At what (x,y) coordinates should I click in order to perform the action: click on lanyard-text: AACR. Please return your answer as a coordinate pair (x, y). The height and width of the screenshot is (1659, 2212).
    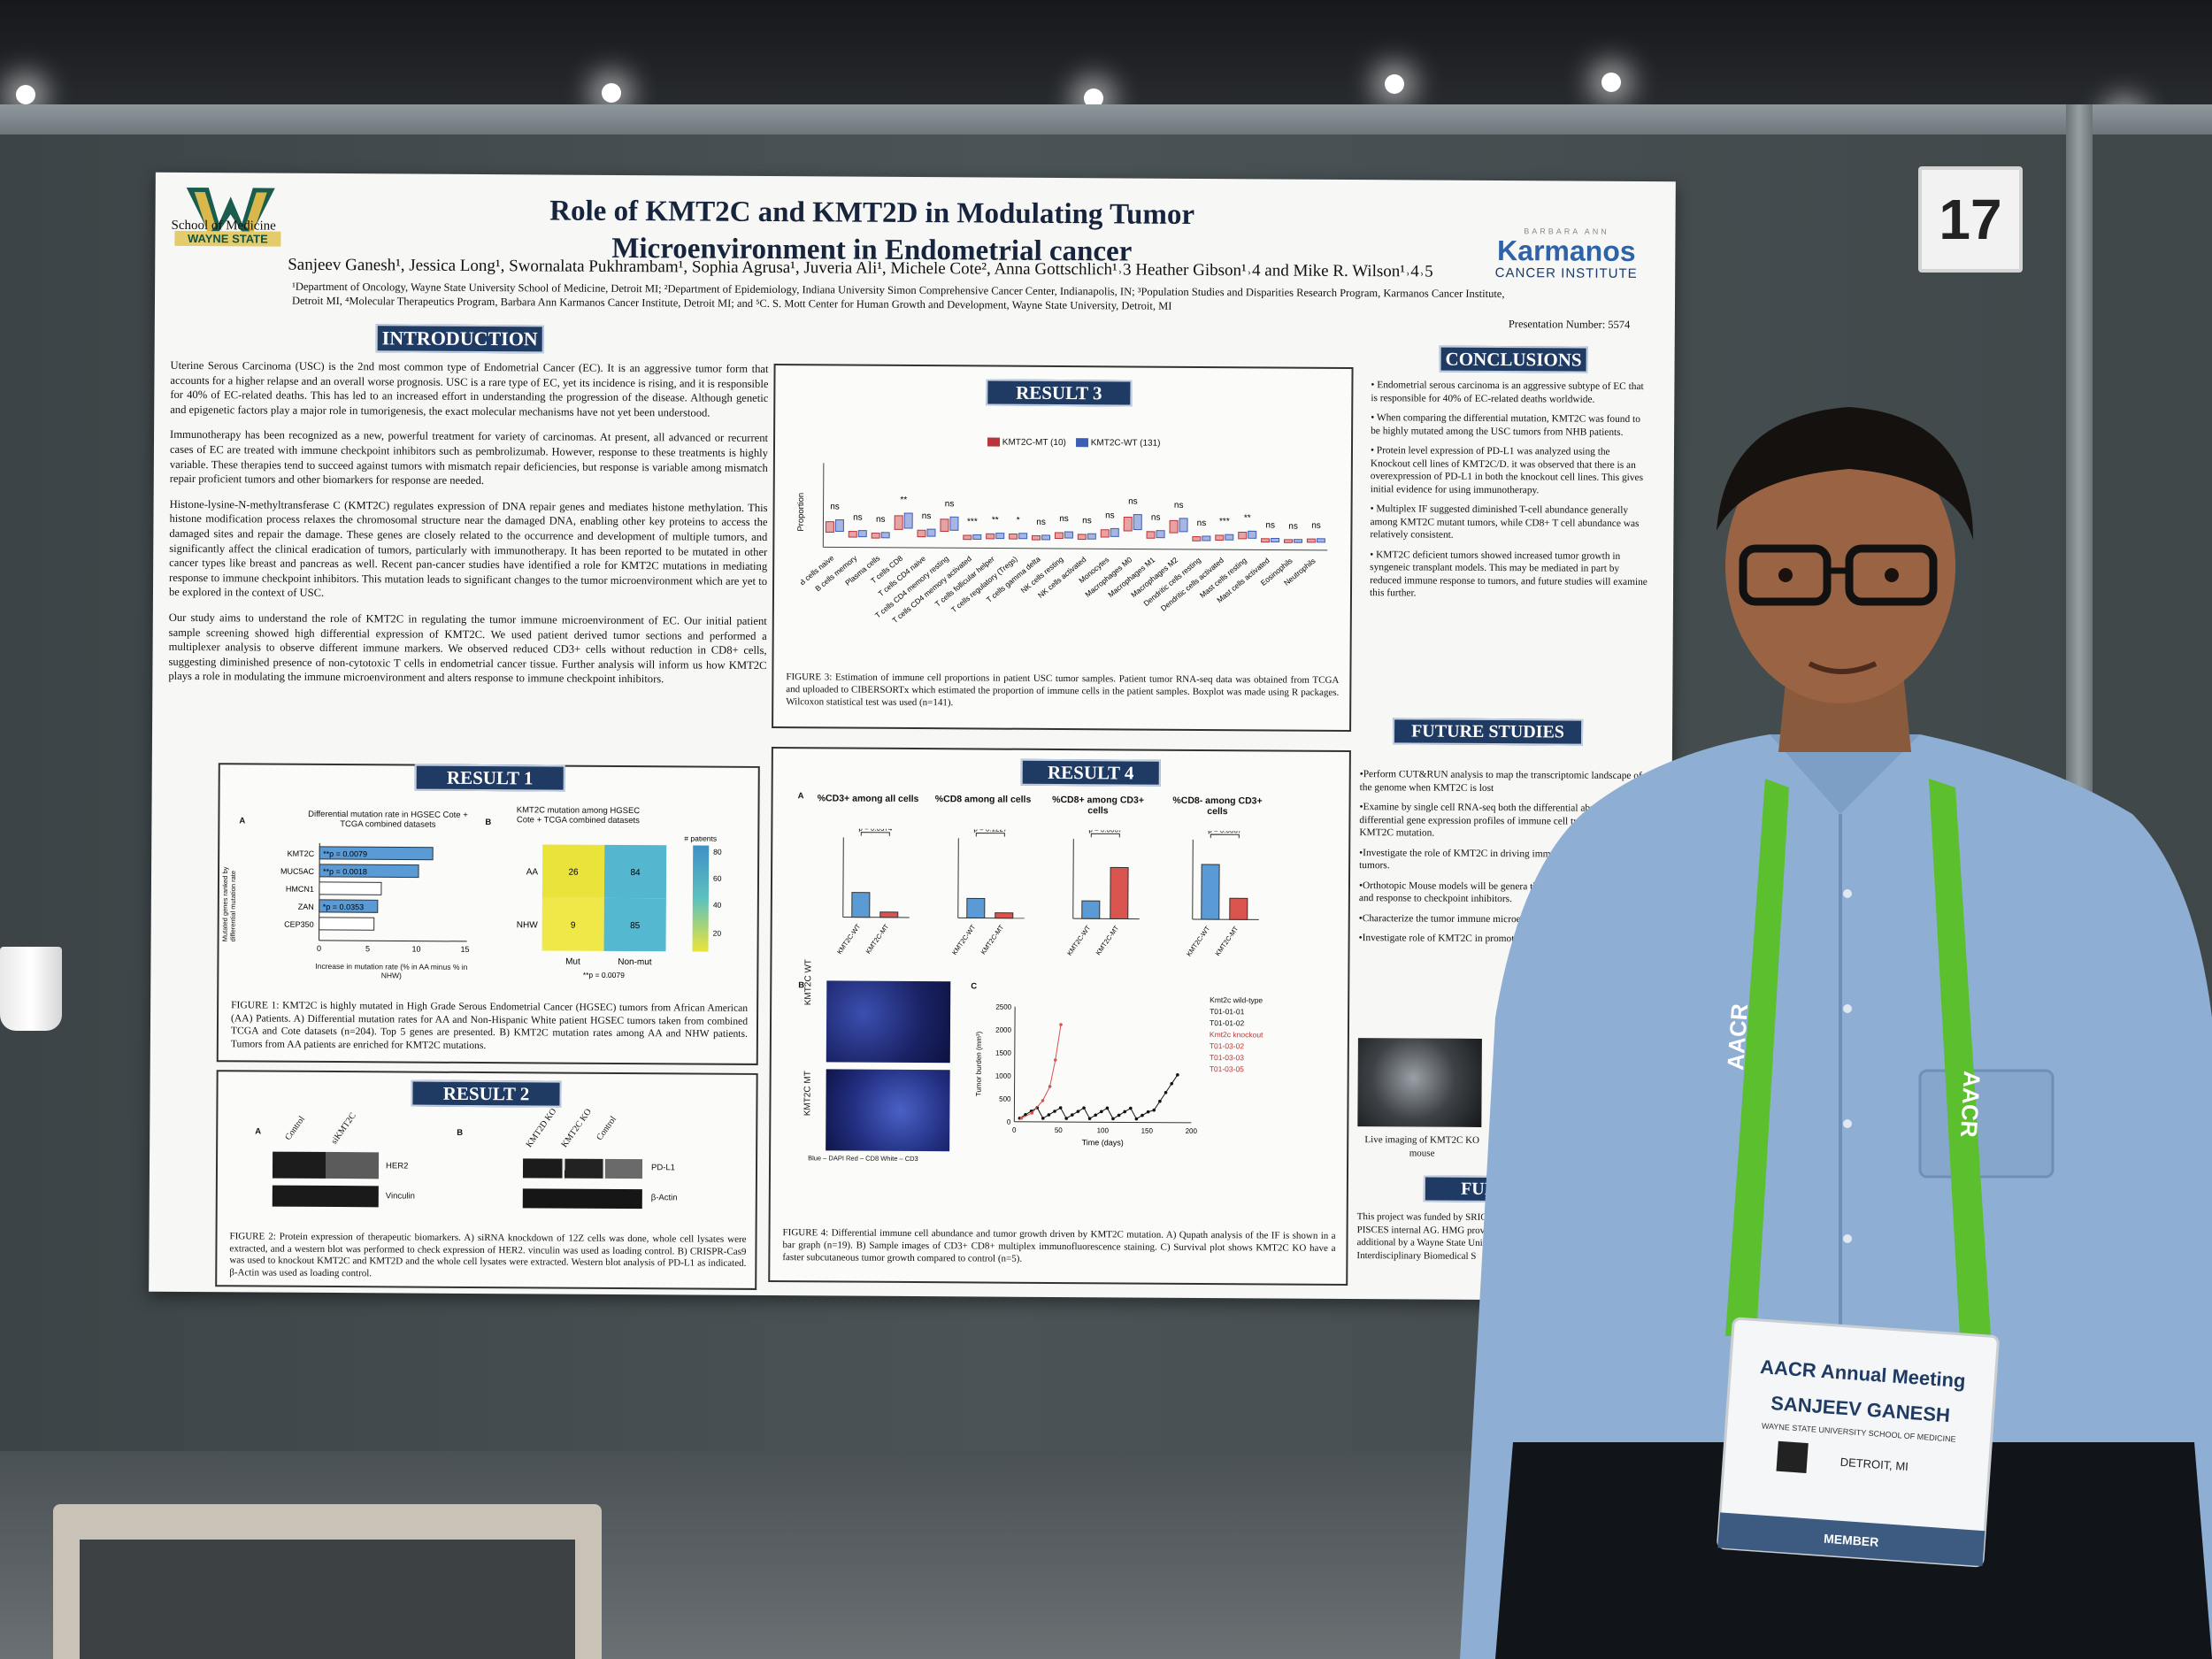
    Looking at the image, I should click on (1970, 1105).